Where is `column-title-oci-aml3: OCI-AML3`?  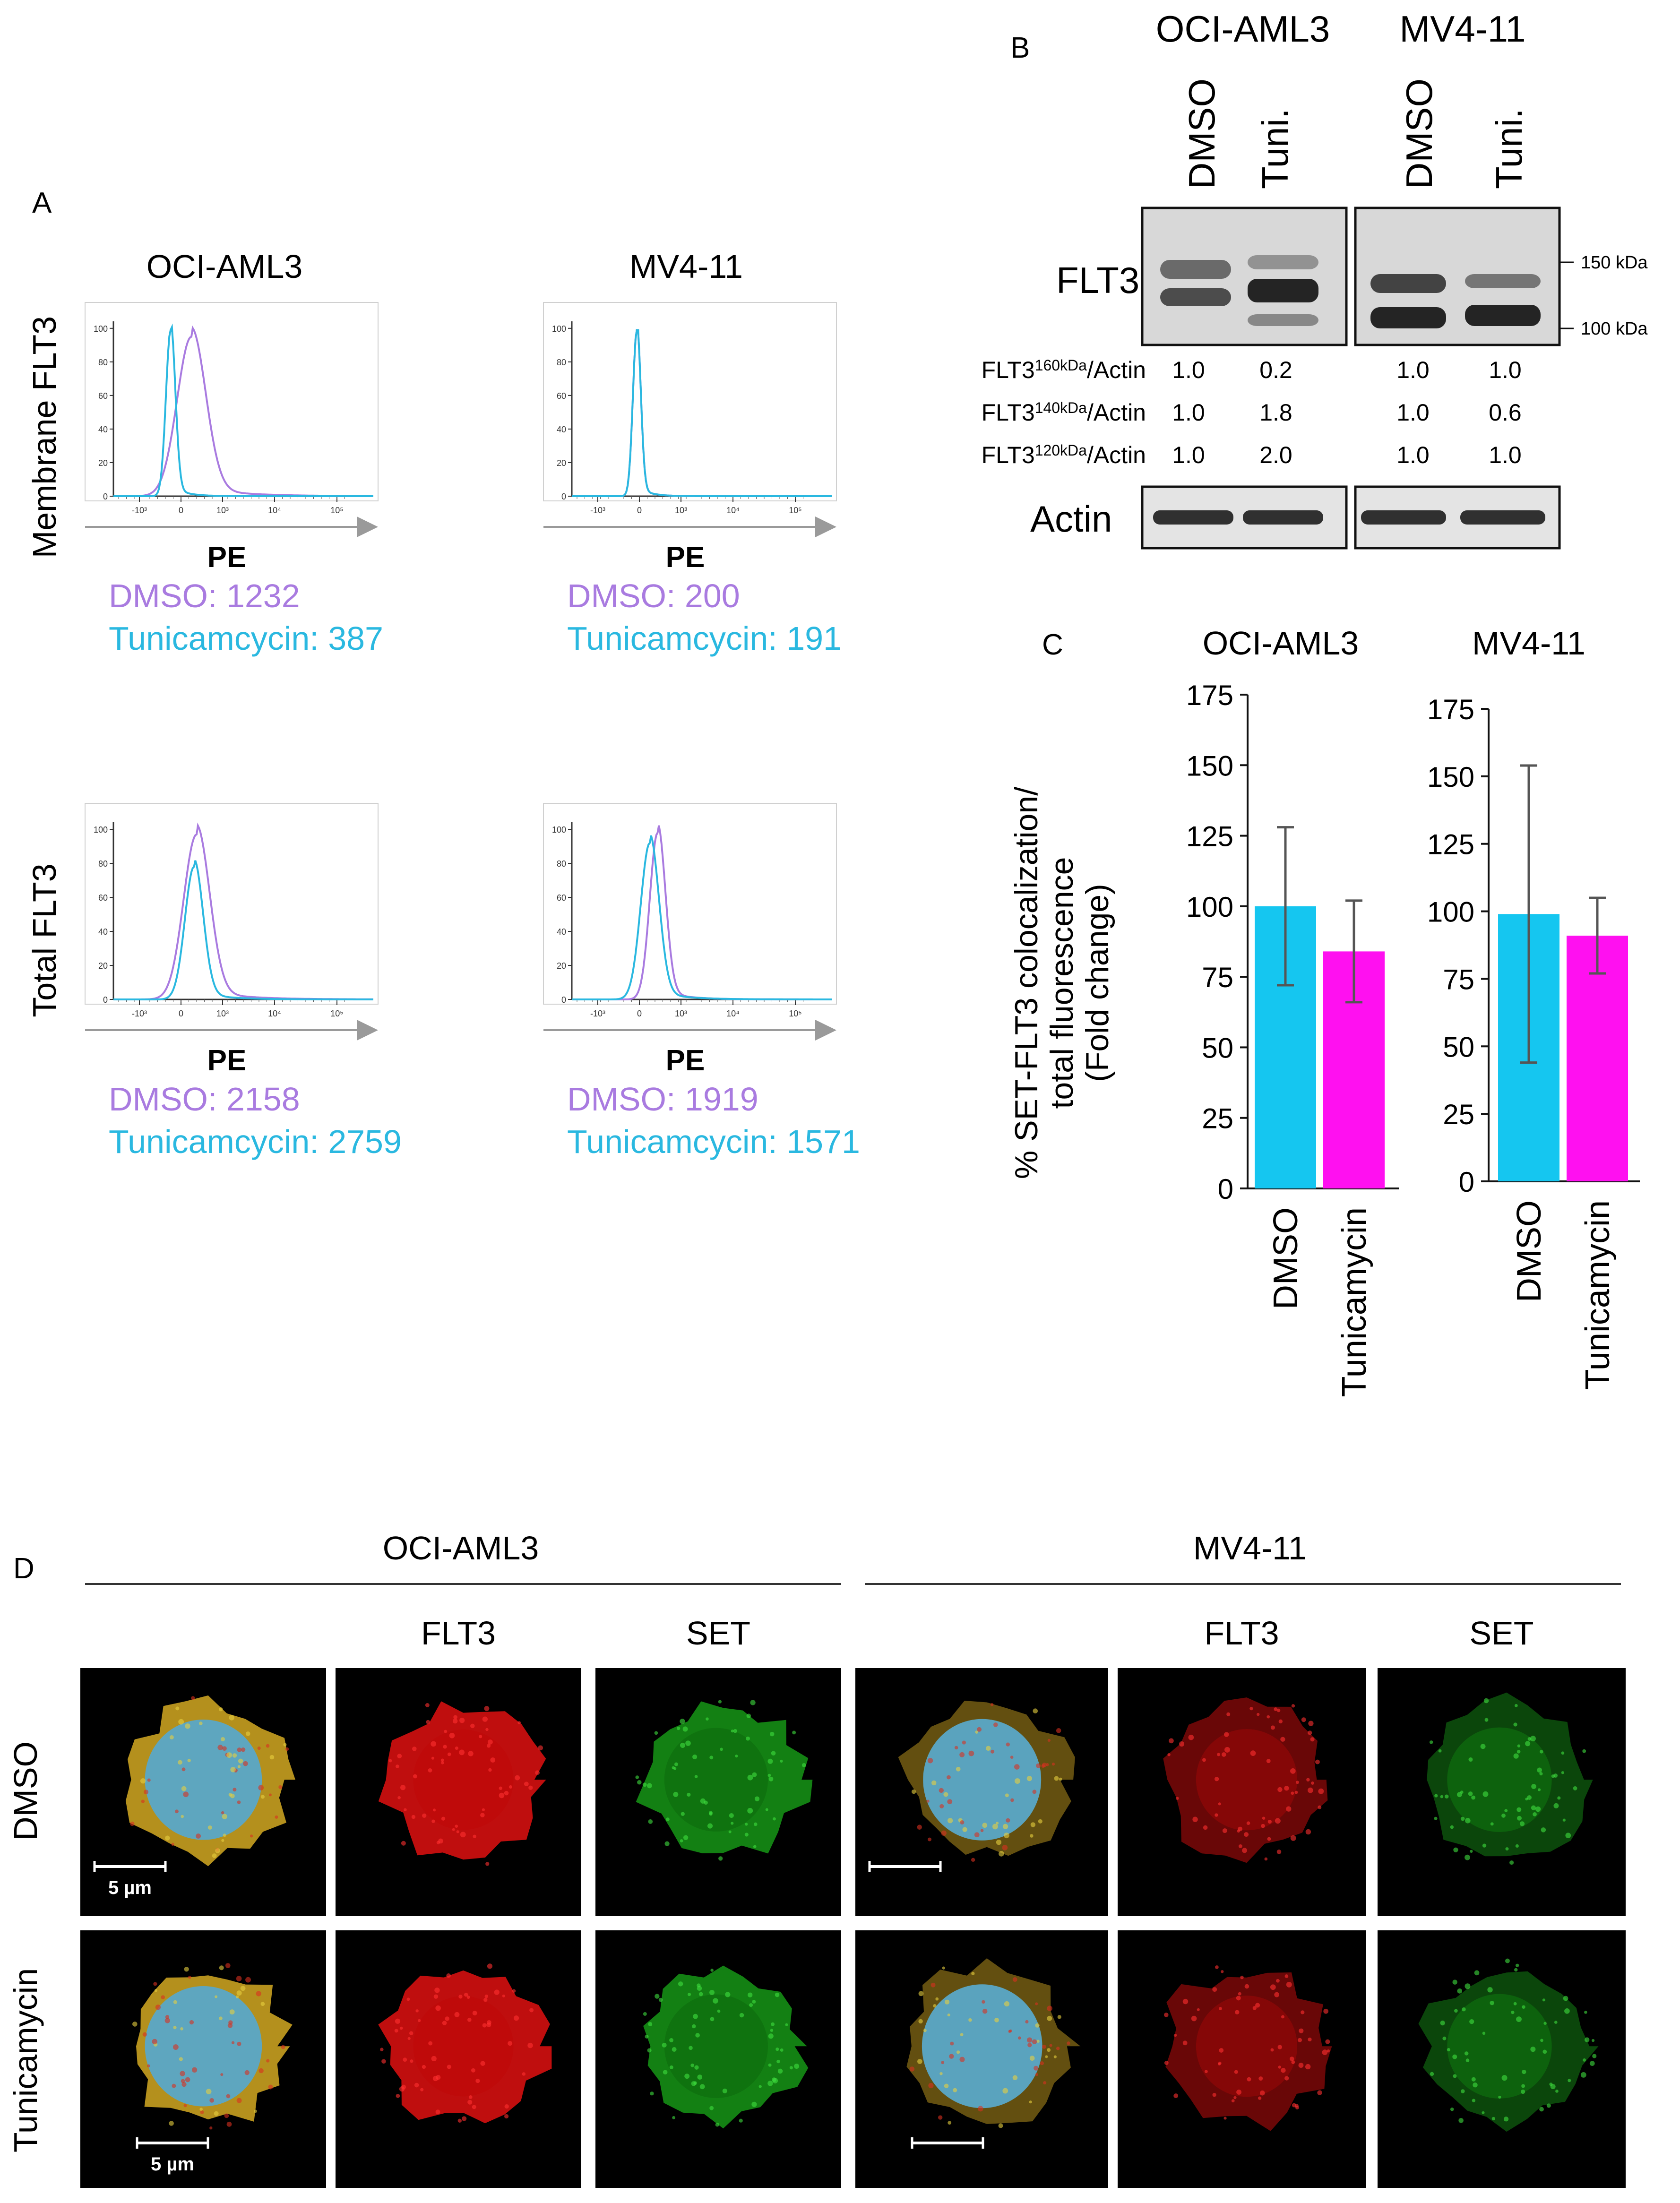
column-title-oci-aml3: OCI-AML3 is located at coordinates (224, 266).